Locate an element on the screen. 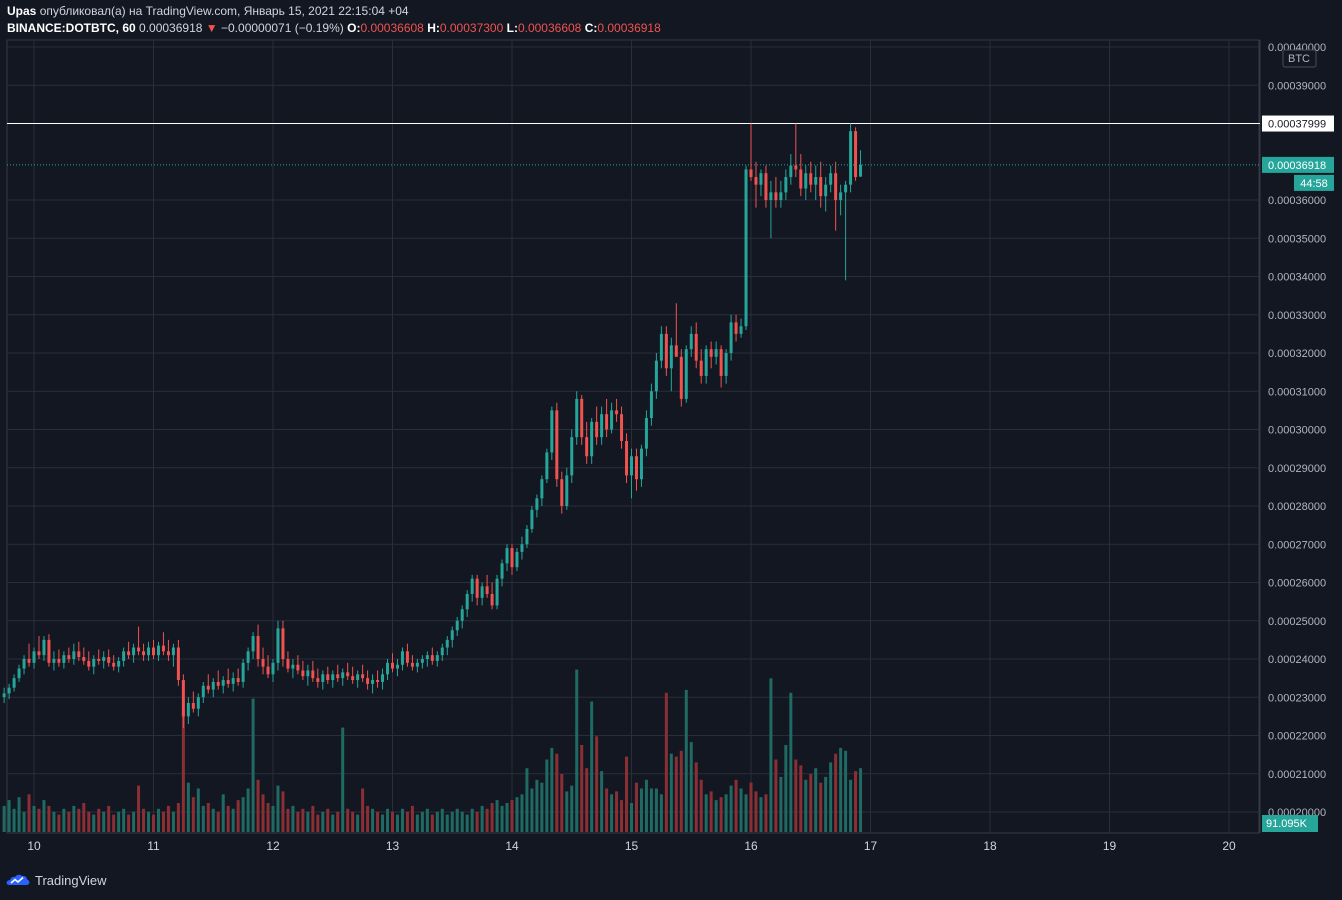 The width and height of the screenshot is (1342, 900). currency-label: BTC is located at coordinates (1299, 59).